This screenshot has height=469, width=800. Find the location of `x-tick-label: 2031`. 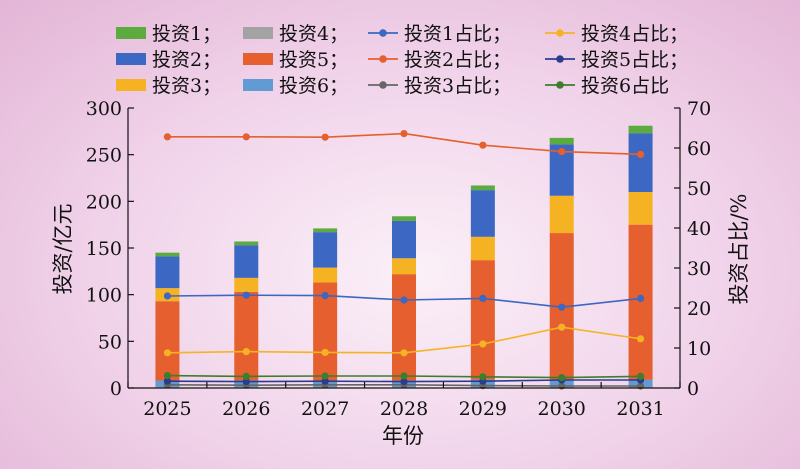

x-tick-label: 2031 is located at coordinates (640, 409).